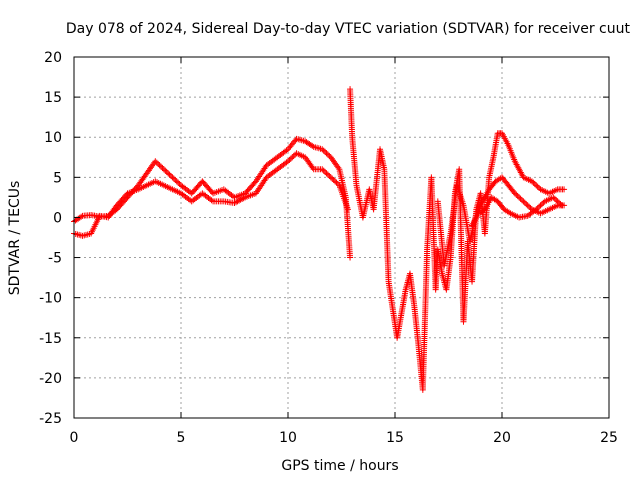  I want to click on series-track-b, so click(211, 194).